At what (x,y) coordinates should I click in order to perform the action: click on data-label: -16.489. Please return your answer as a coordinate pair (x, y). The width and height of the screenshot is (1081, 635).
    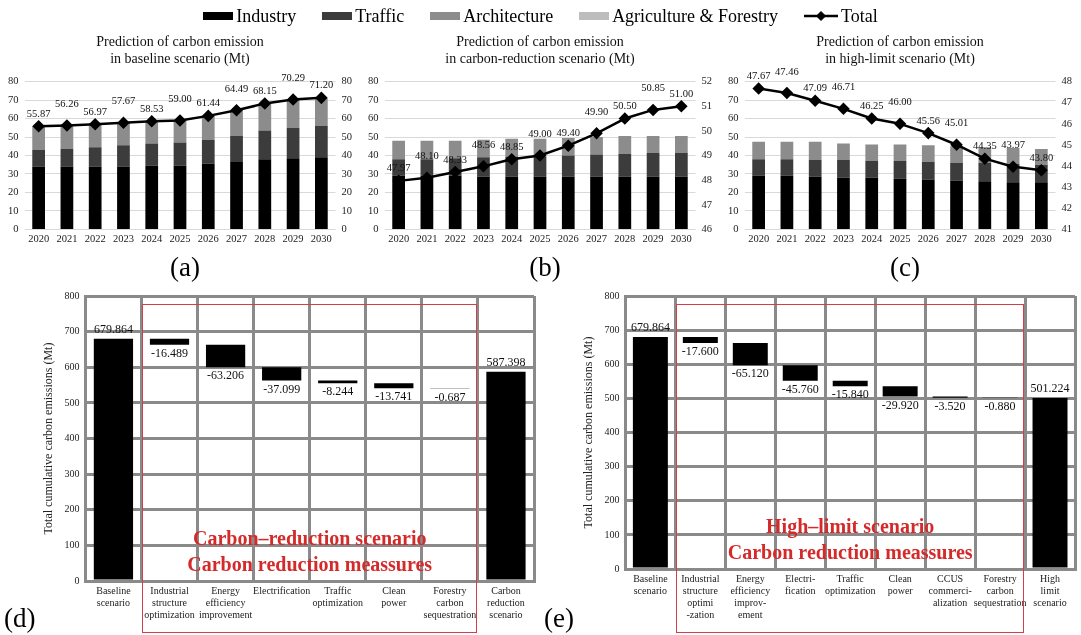
    Looking at the image, I should click on (170, 352).